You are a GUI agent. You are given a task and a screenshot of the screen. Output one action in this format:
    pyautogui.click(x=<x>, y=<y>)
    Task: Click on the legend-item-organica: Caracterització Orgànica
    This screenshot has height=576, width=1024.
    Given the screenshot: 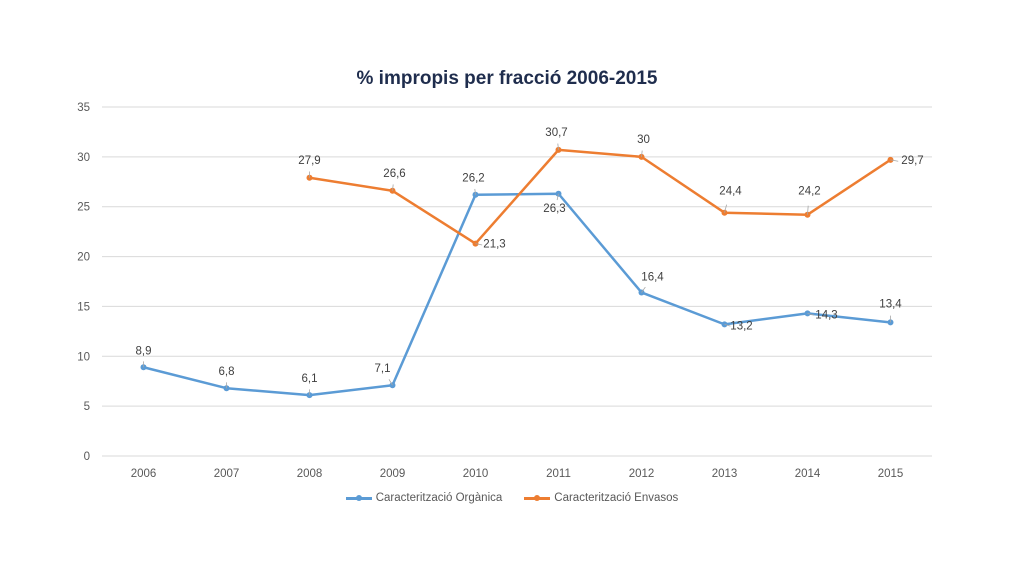 What is the action you would take?
    pyautogui.click(x=424, y=498)
    